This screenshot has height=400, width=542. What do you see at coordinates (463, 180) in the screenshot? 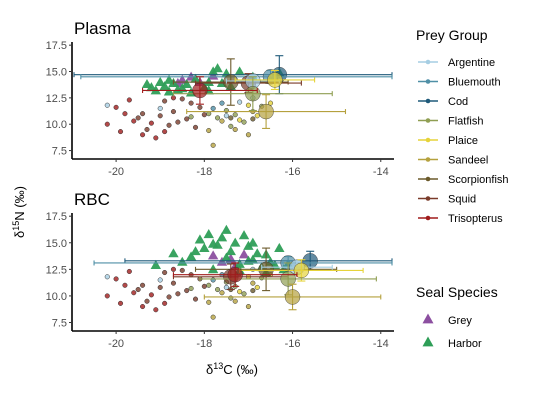
I see `legend-item-scorpionfish: Scorpionfish` at bounding box center [463, 180].